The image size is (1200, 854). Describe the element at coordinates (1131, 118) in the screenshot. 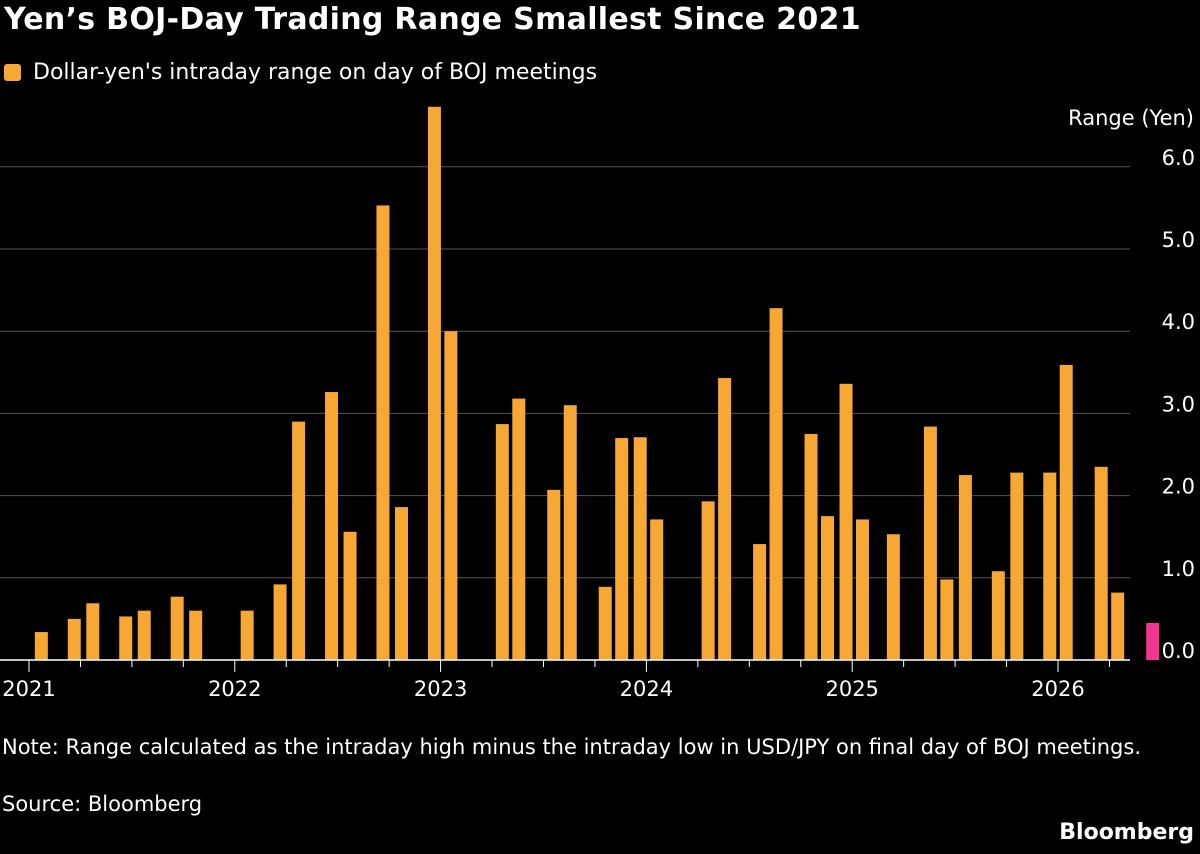

I see `y-axis-label: Range (Yen)` at that location.